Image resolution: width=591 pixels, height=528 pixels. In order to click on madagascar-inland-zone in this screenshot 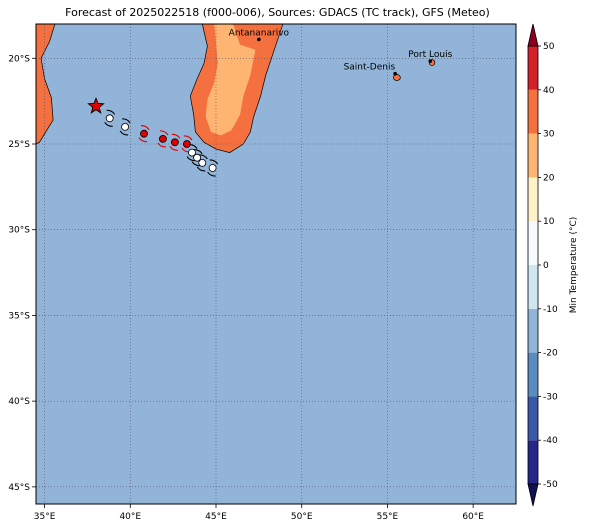, I will do `click(230, 80)`.